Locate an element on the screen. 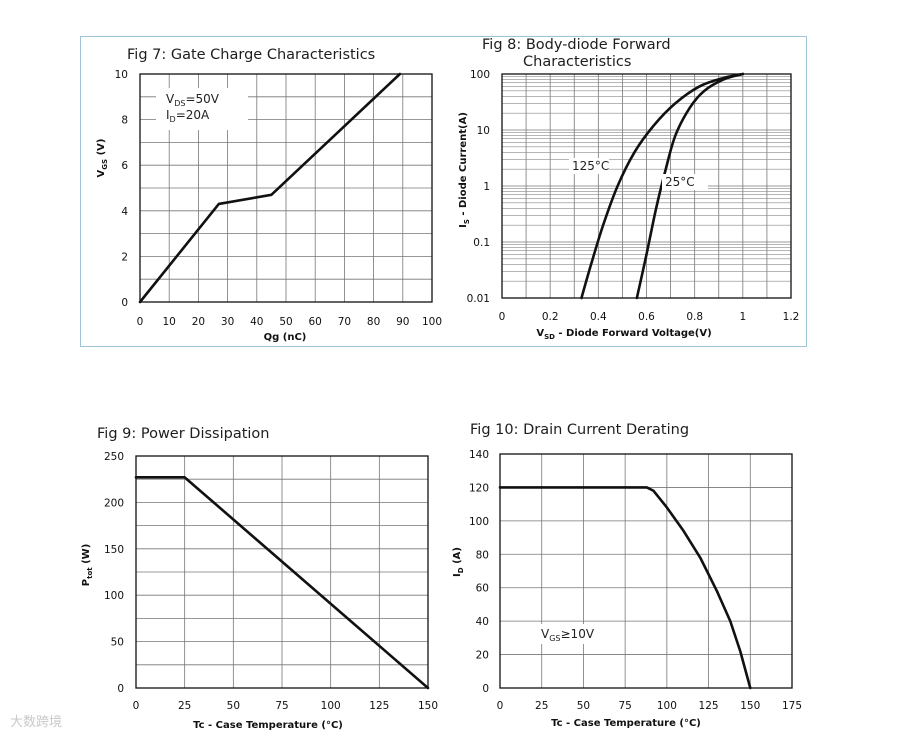 The image size is (900, 740). fig8-xtick-label: 0 is located at coordinates (502, 317).